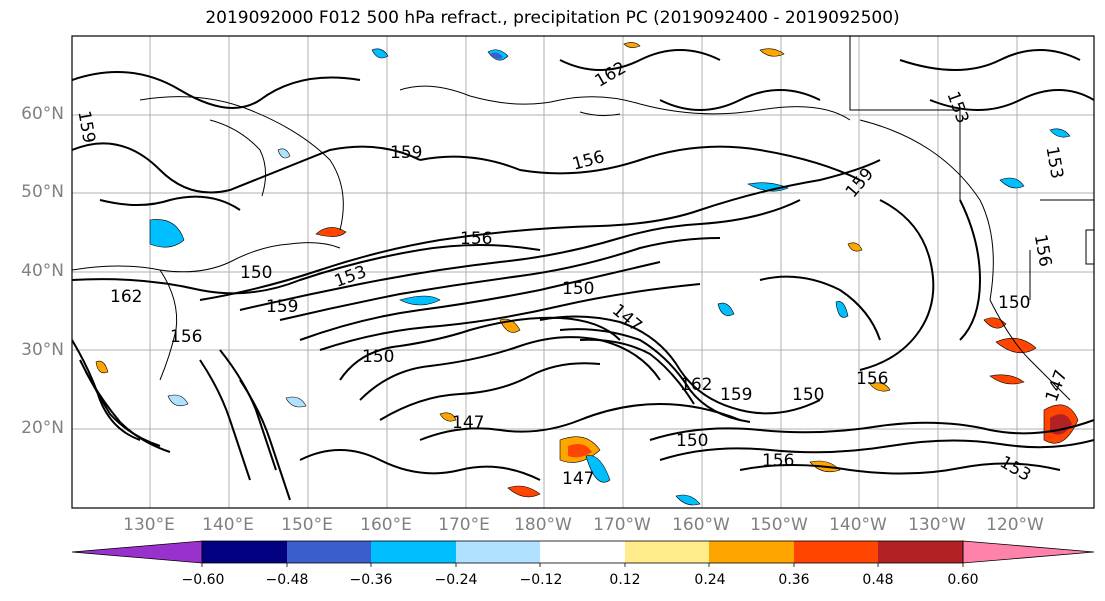 This screenshot has width=1105, height=601. I want to click on lat-label-30n: 30°N, so click(42, 350).